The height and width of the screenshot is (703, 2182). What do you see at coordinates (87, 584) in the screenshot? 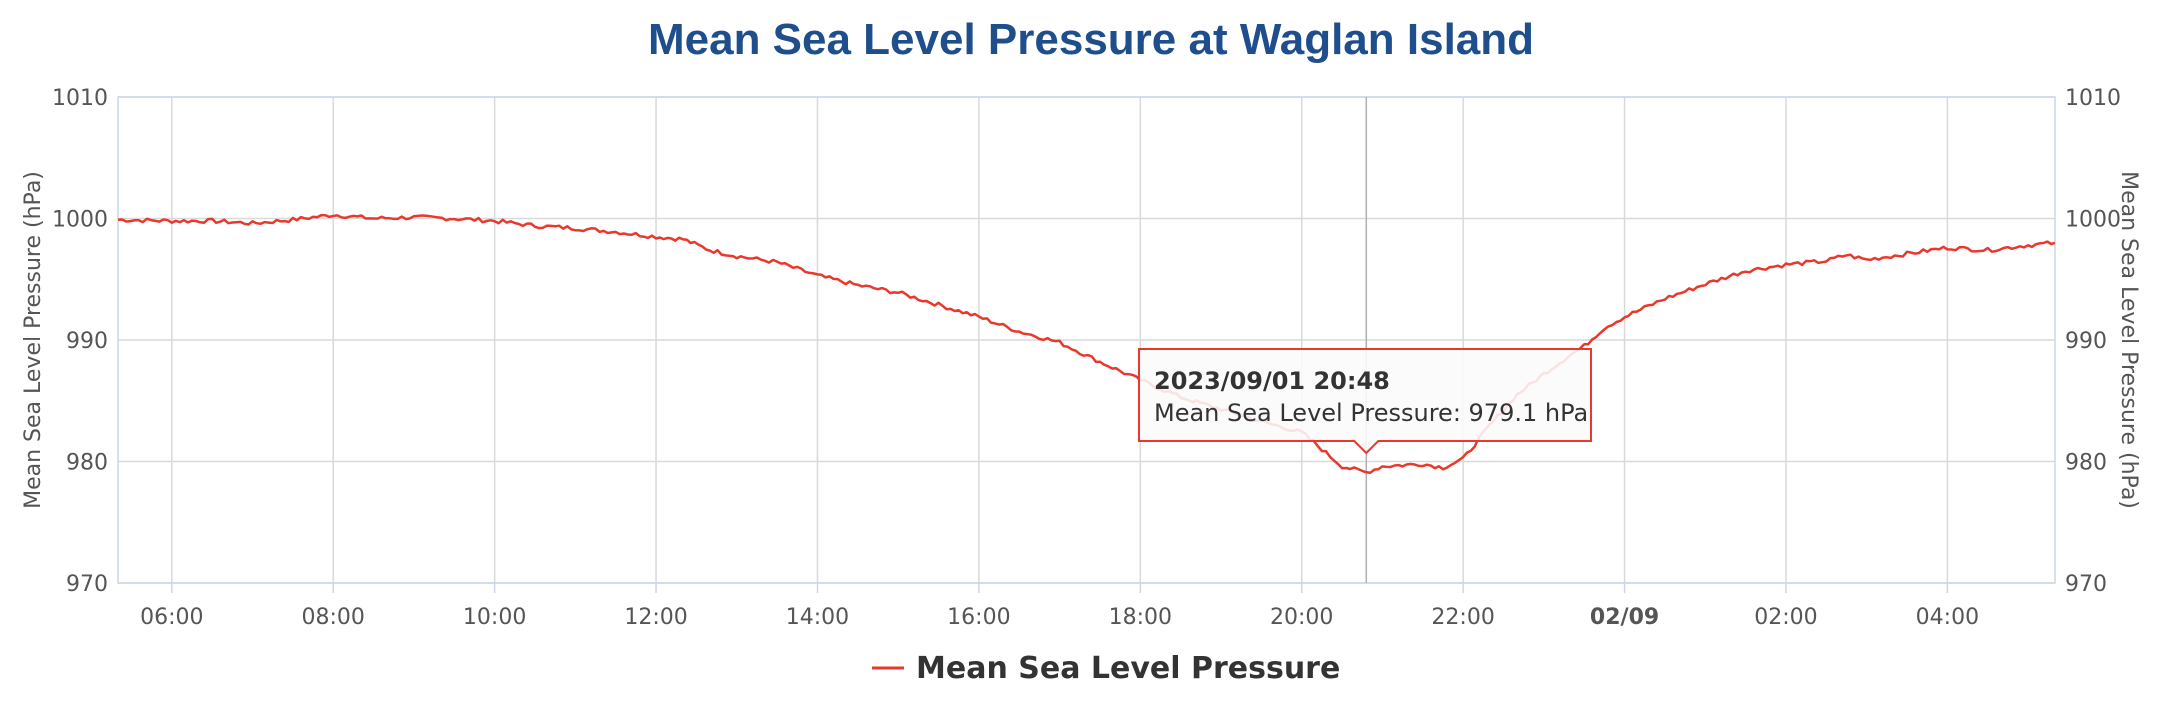
I see `y-tick-label-left: 970` at bounding box center [87, 584].